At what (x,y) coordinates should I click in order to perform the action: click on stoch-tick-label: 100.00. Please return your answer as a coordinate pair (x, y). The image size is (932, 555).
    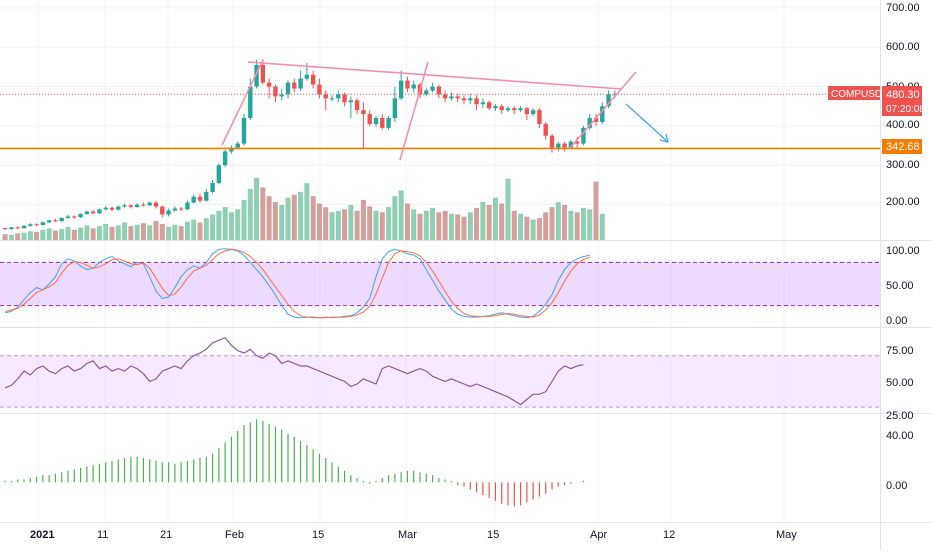
    Looking at the image, I should click on (903, 251).